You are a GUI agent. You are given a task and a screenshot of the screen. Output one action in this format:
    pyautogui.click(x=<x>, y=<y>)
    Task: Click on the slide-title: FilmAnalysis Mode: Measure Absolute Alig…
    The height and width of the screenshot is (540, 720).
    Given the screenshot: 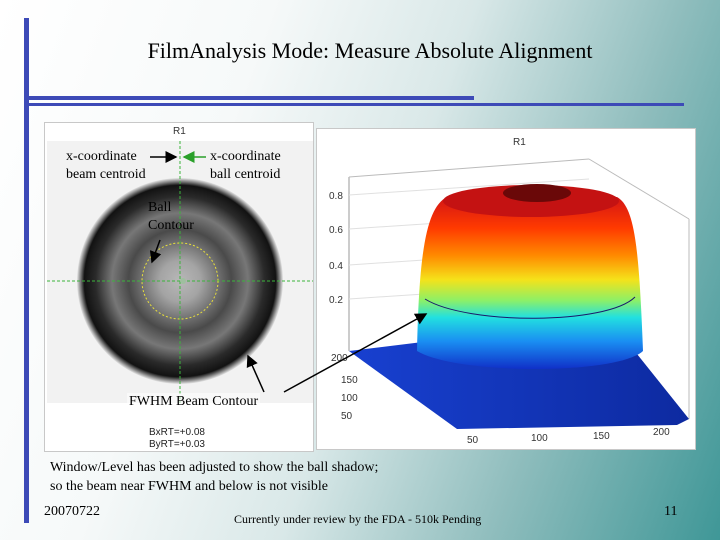 What is the action you would take?
    pyautogui.click(x=370, y=50)
    